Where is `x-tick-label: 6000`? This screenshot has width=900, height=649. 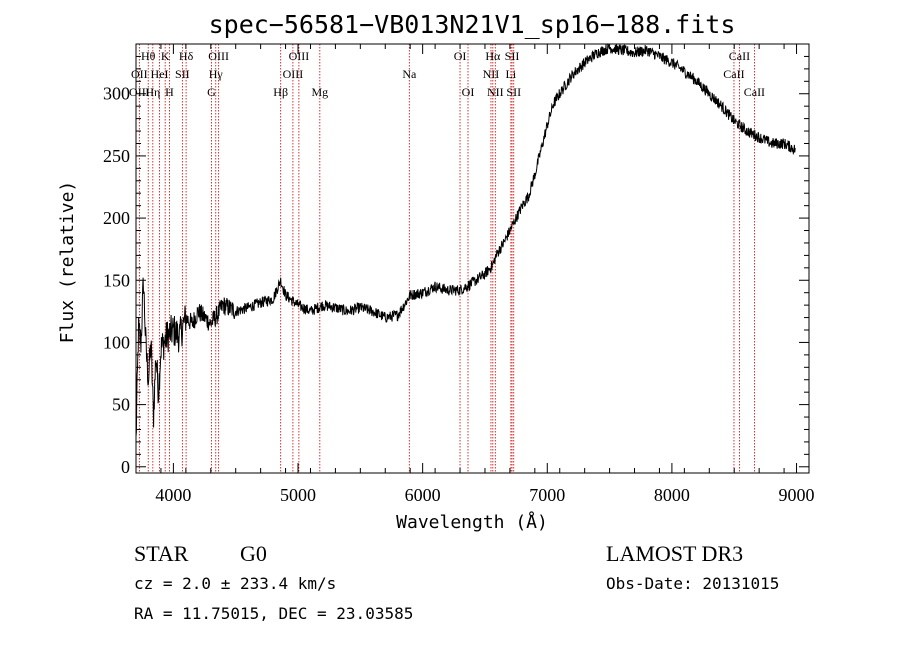
x-tick-label: 6000 is located at coordinates (423, 495).